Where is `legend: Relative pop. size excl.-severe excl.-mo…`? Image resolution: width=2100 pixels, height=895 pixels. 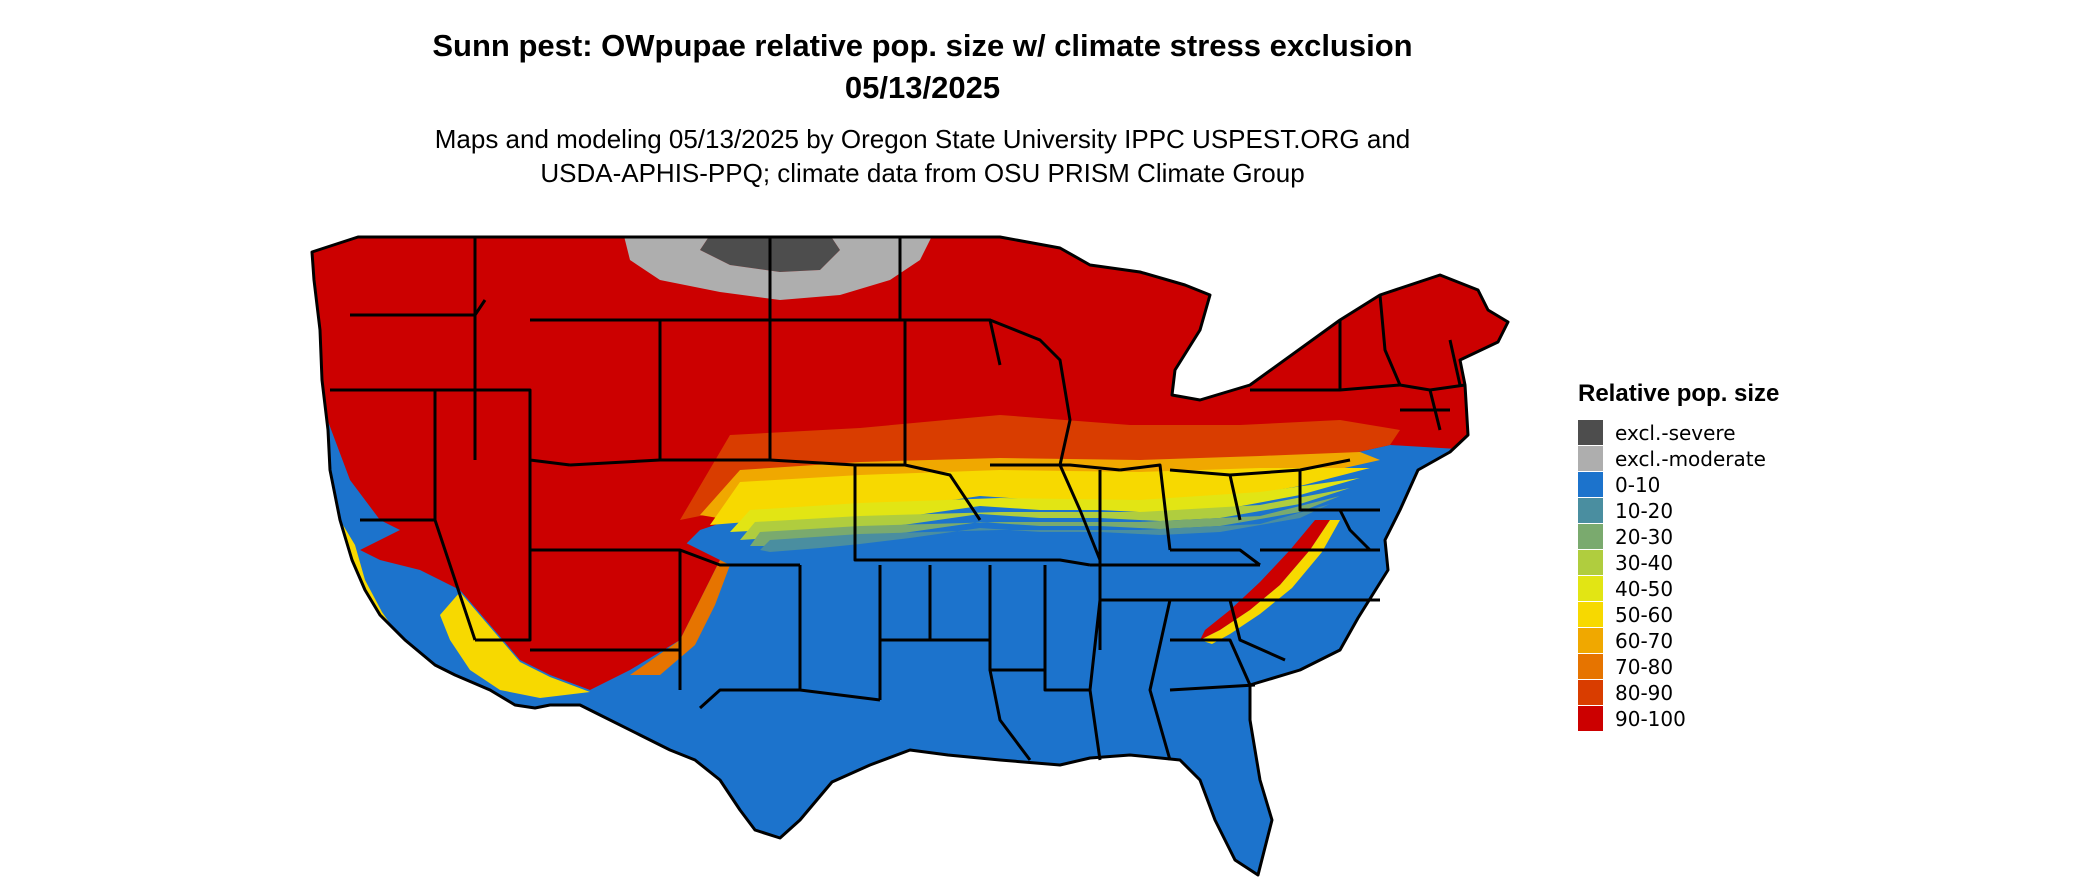
legend: Relative pop. size excl.-severe excl.-mo… is located at coordinates (1743, 555).